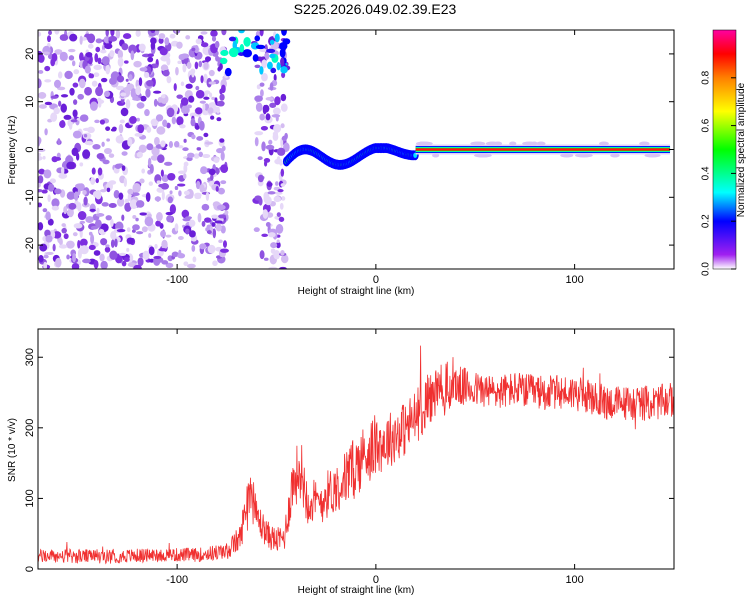 This screenshot has width=750, height=600. I want to click on spectrogram-xlabel: Height of straight line (km), so click(356, 291).